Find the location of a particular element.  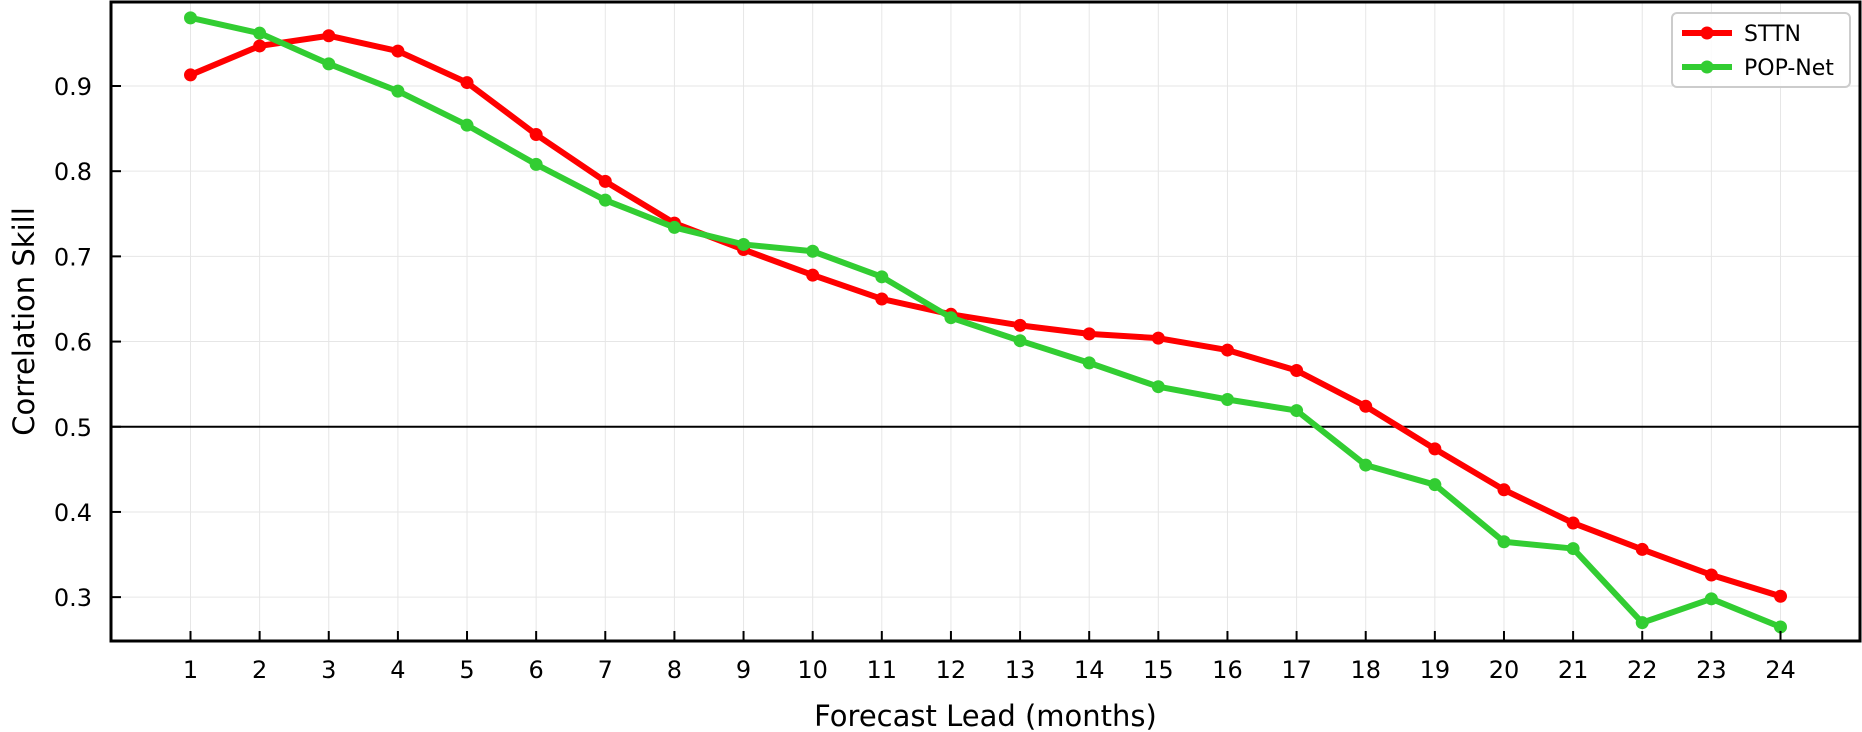

legend-label: STTN is located at coordinates (1772, 34).